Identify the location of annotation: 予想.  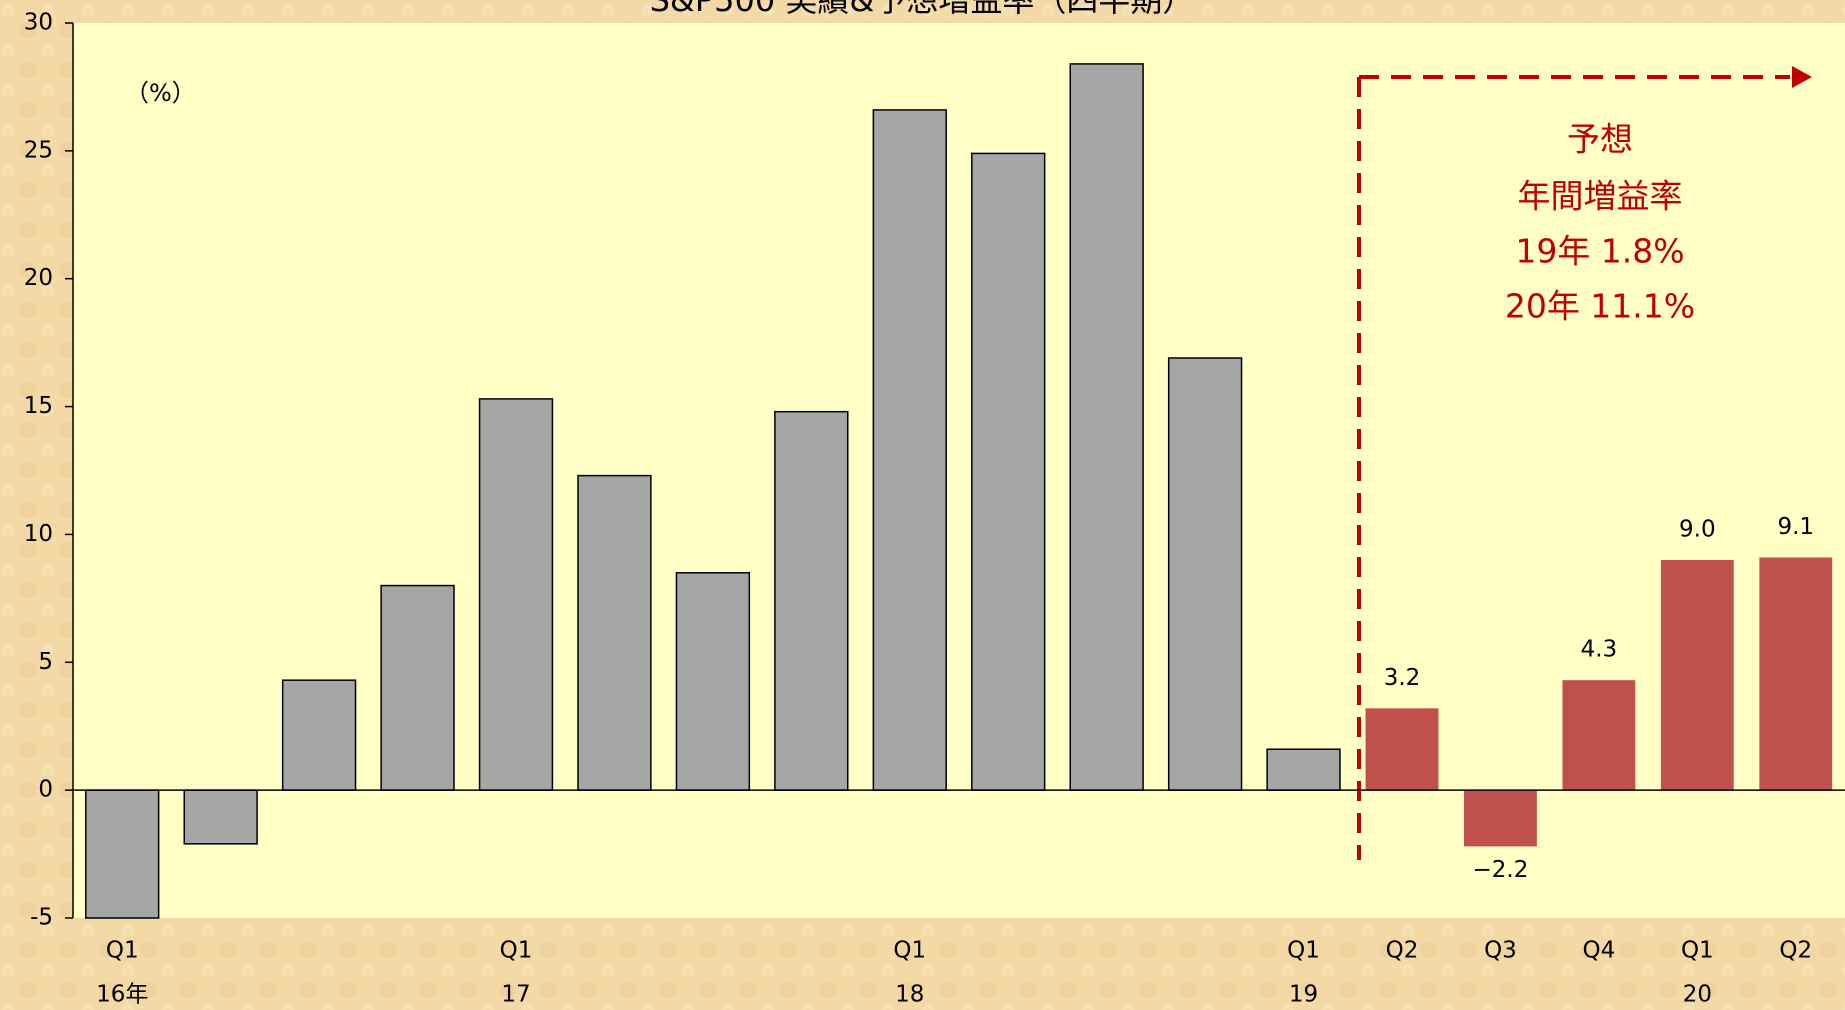
(1600, 139).